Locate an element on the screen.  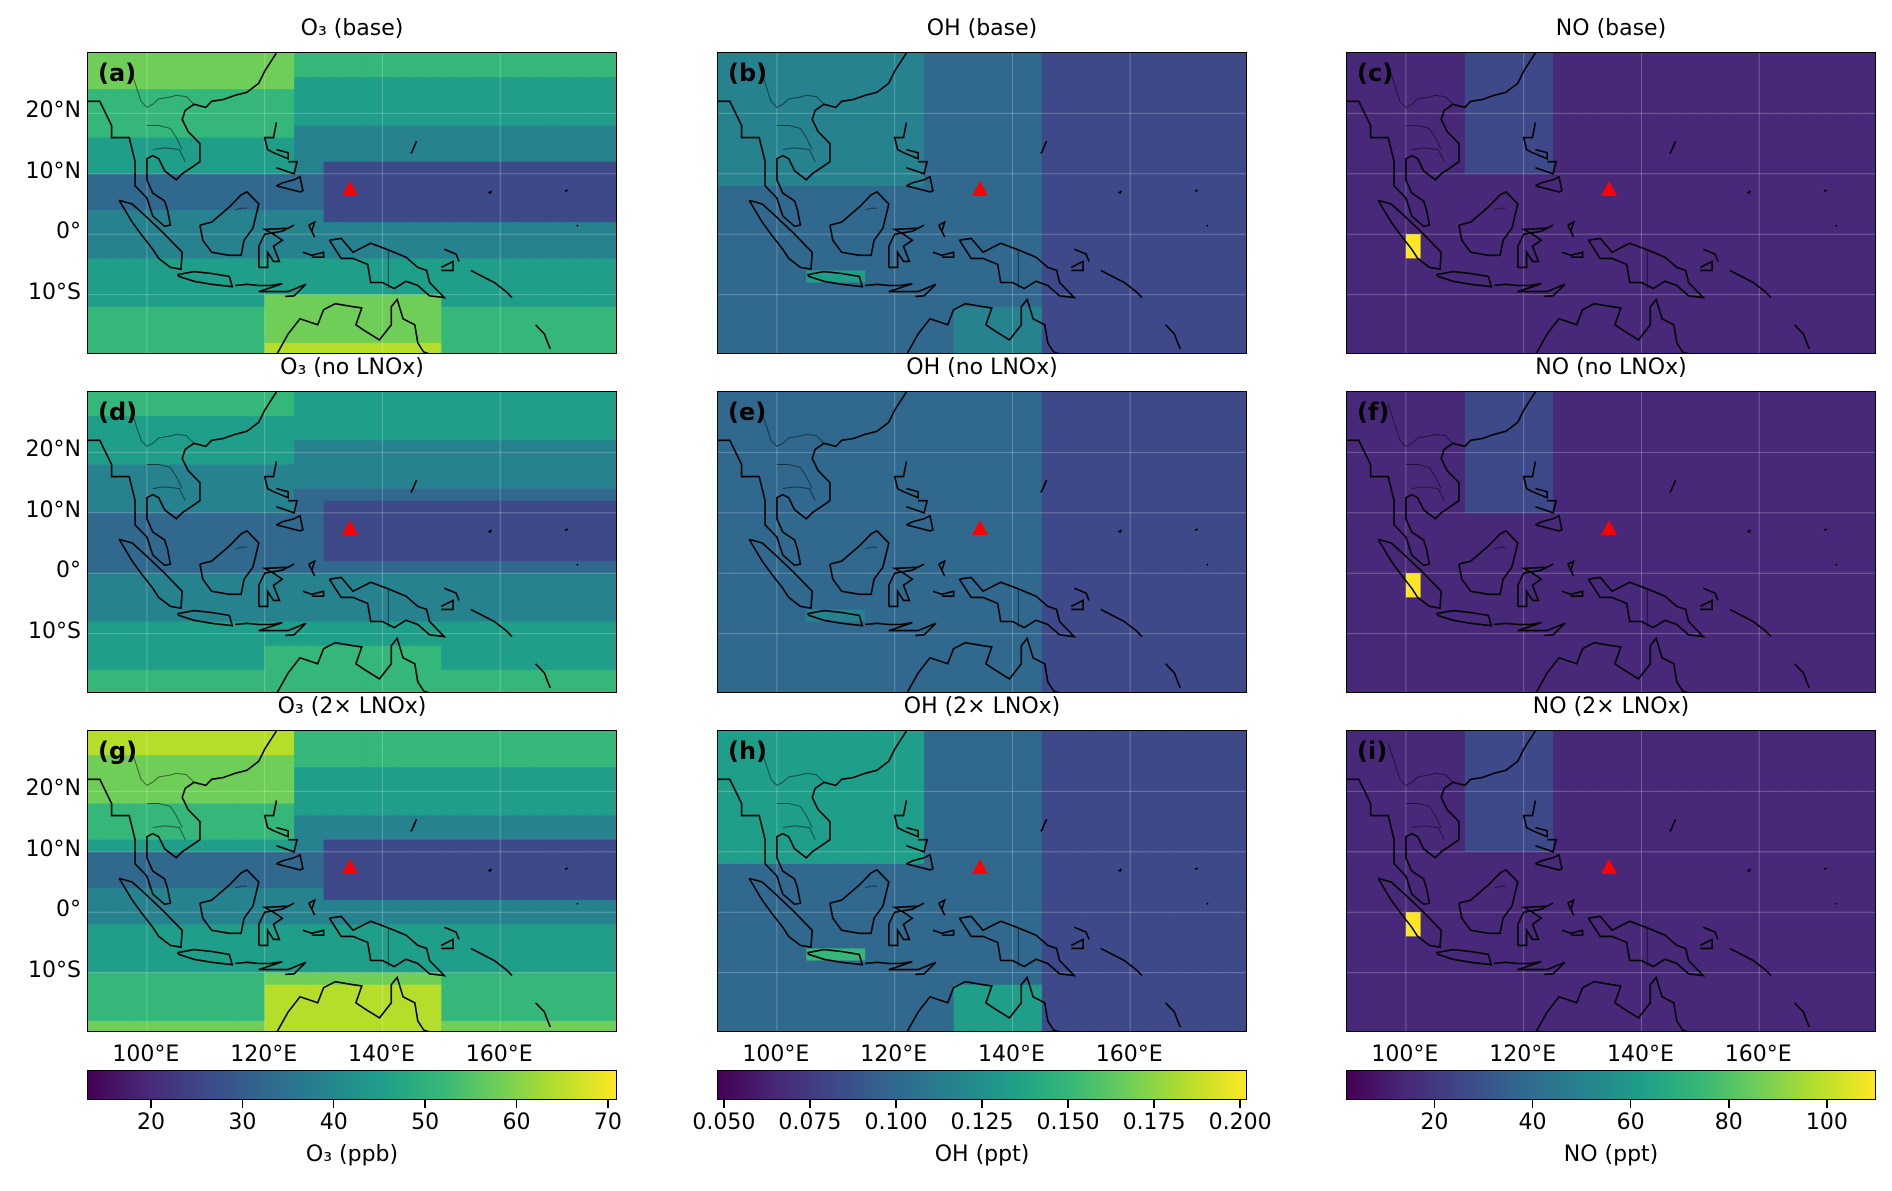
lon-label: 120°E is located at coordinates (894, 1054).